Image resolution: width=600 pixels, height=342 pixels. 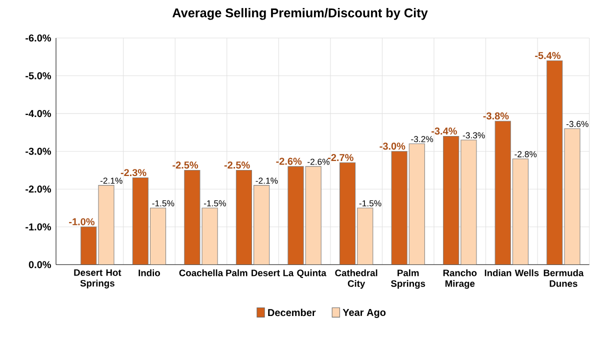 What do you see at coordinates (253, 272) in the screenshot?
I see `x-tick-label: Palm Desert` at bounding box center [253, 272].